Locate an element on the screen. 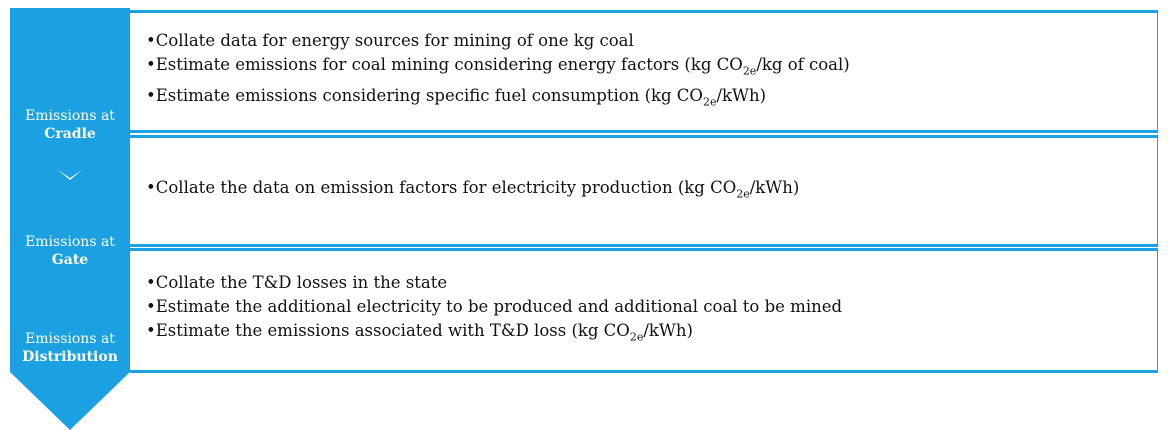 This screenshot has width=1168, height=430. label-name: Distribution is located at coordinates (70, 357).